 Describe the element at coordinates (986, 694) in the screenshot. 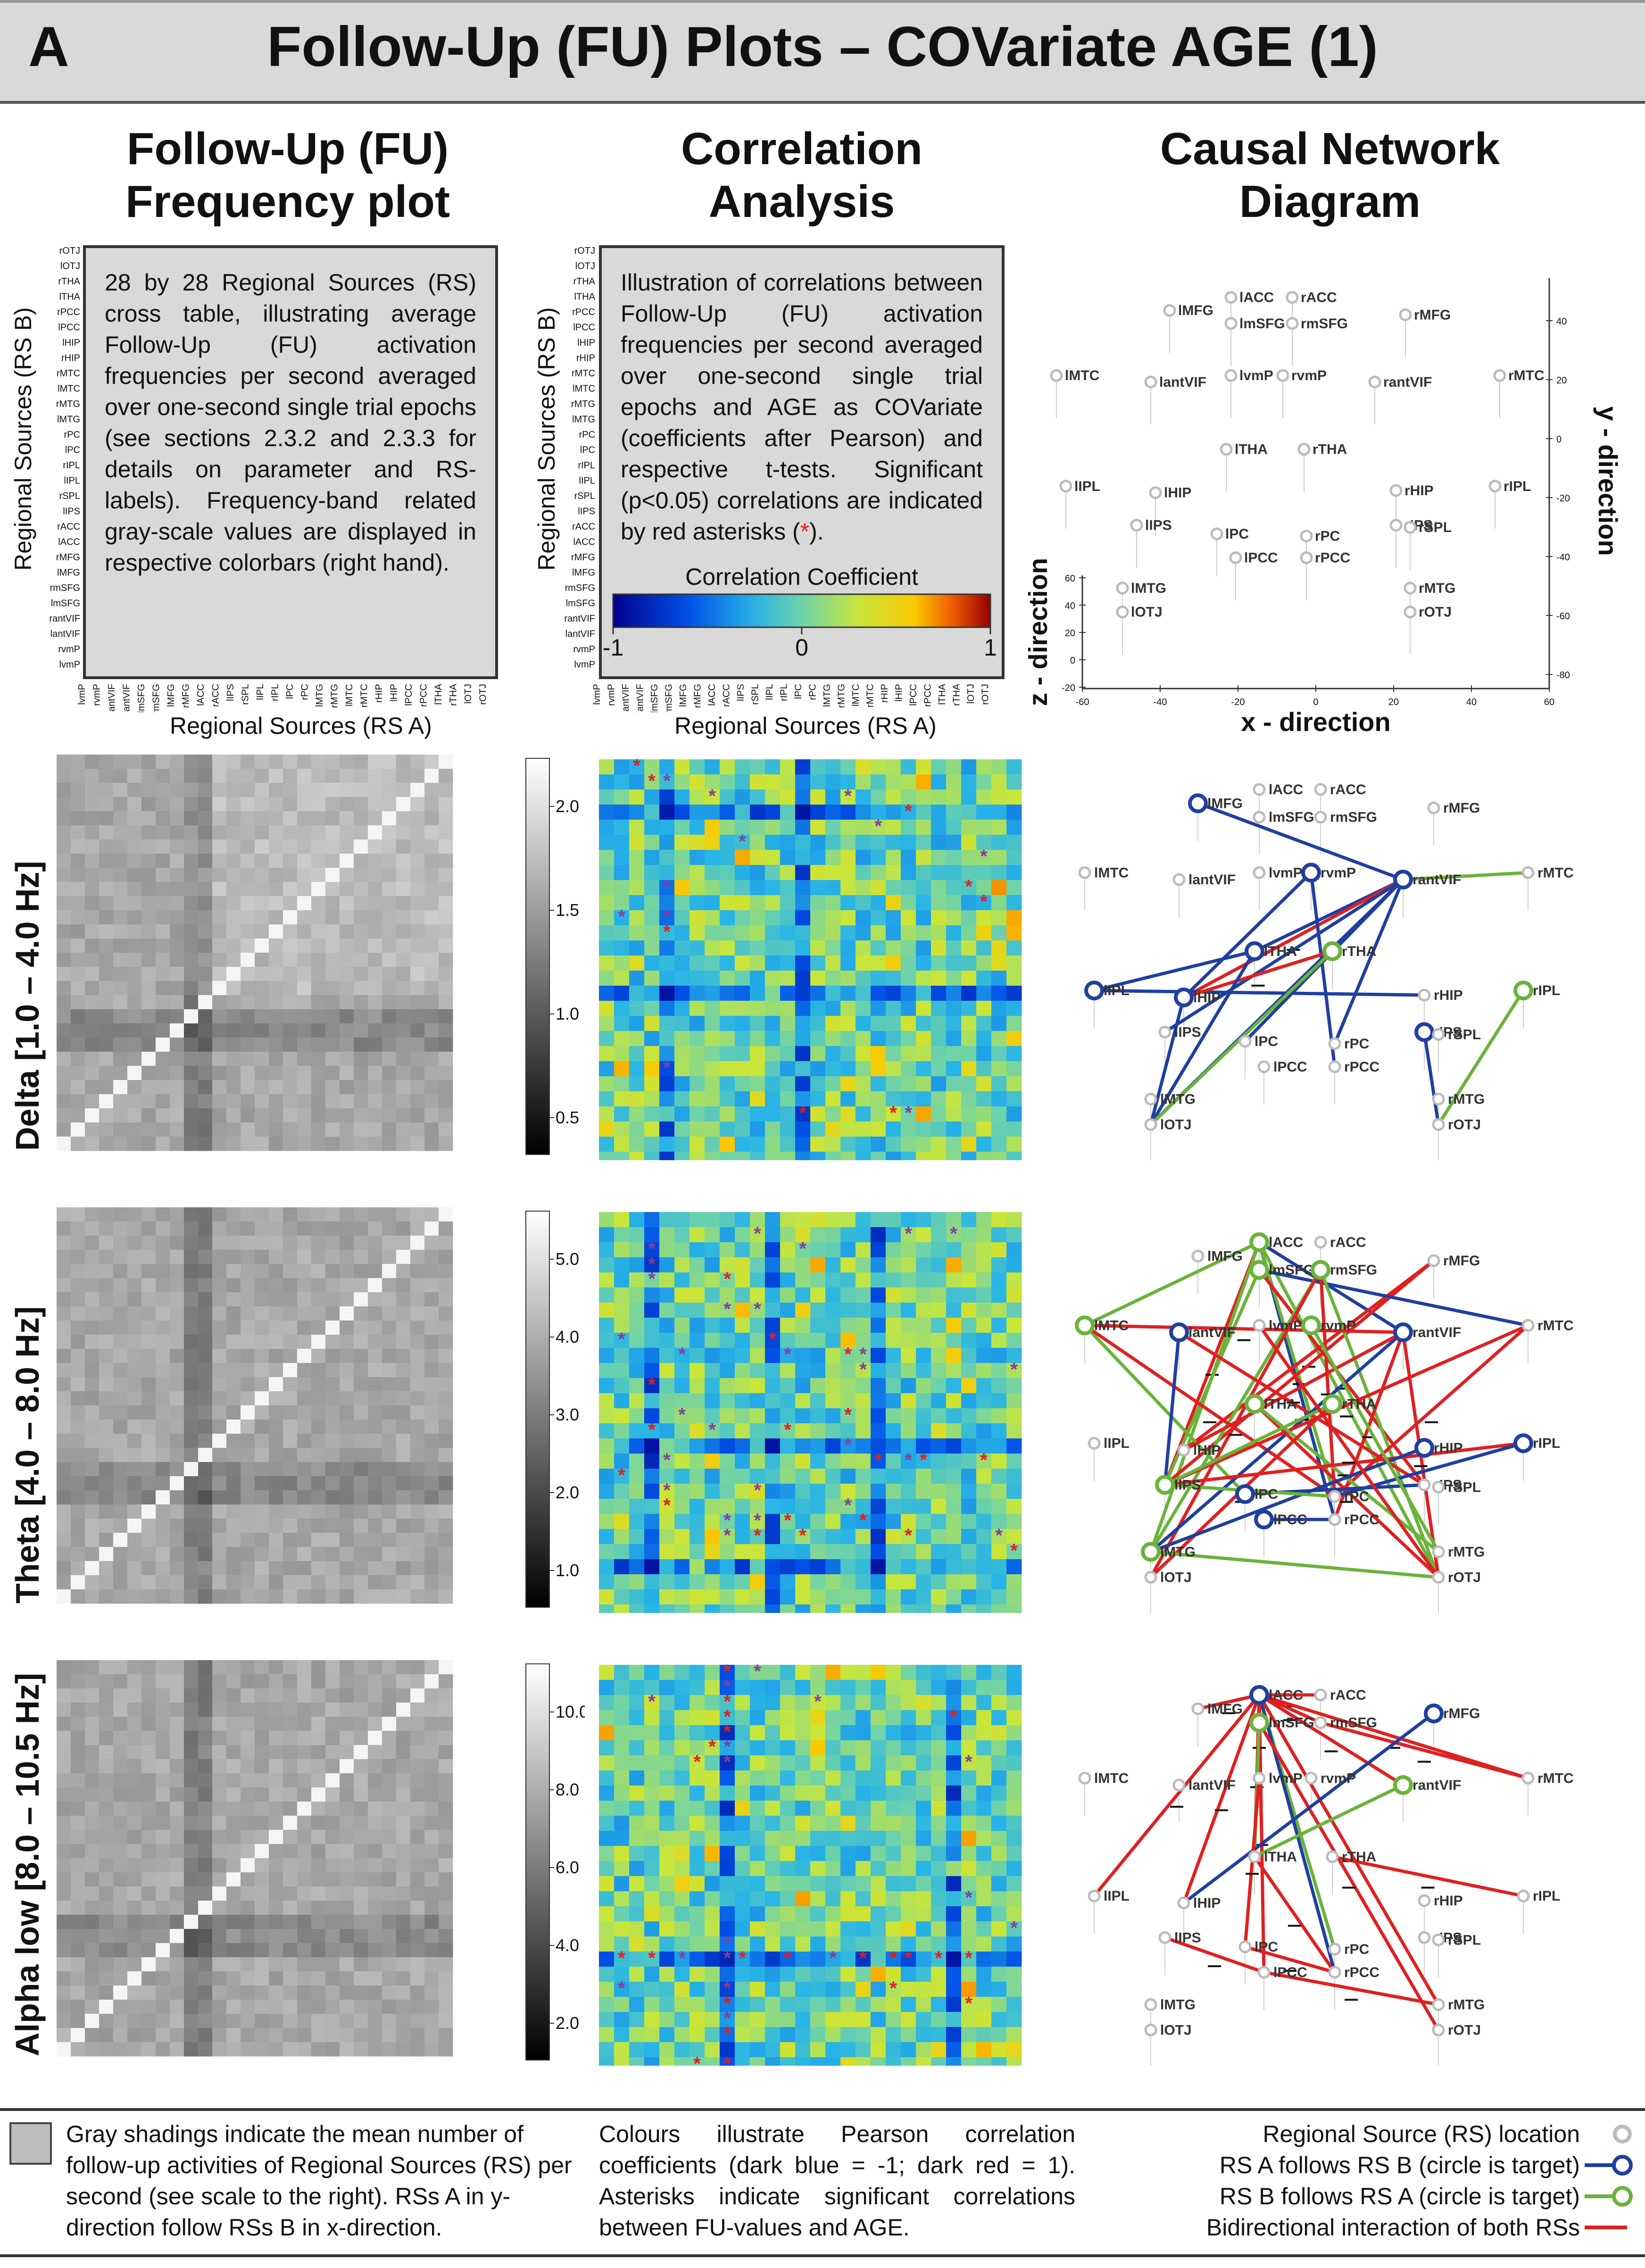

I see `region-col-label: rOTJ` at that location.